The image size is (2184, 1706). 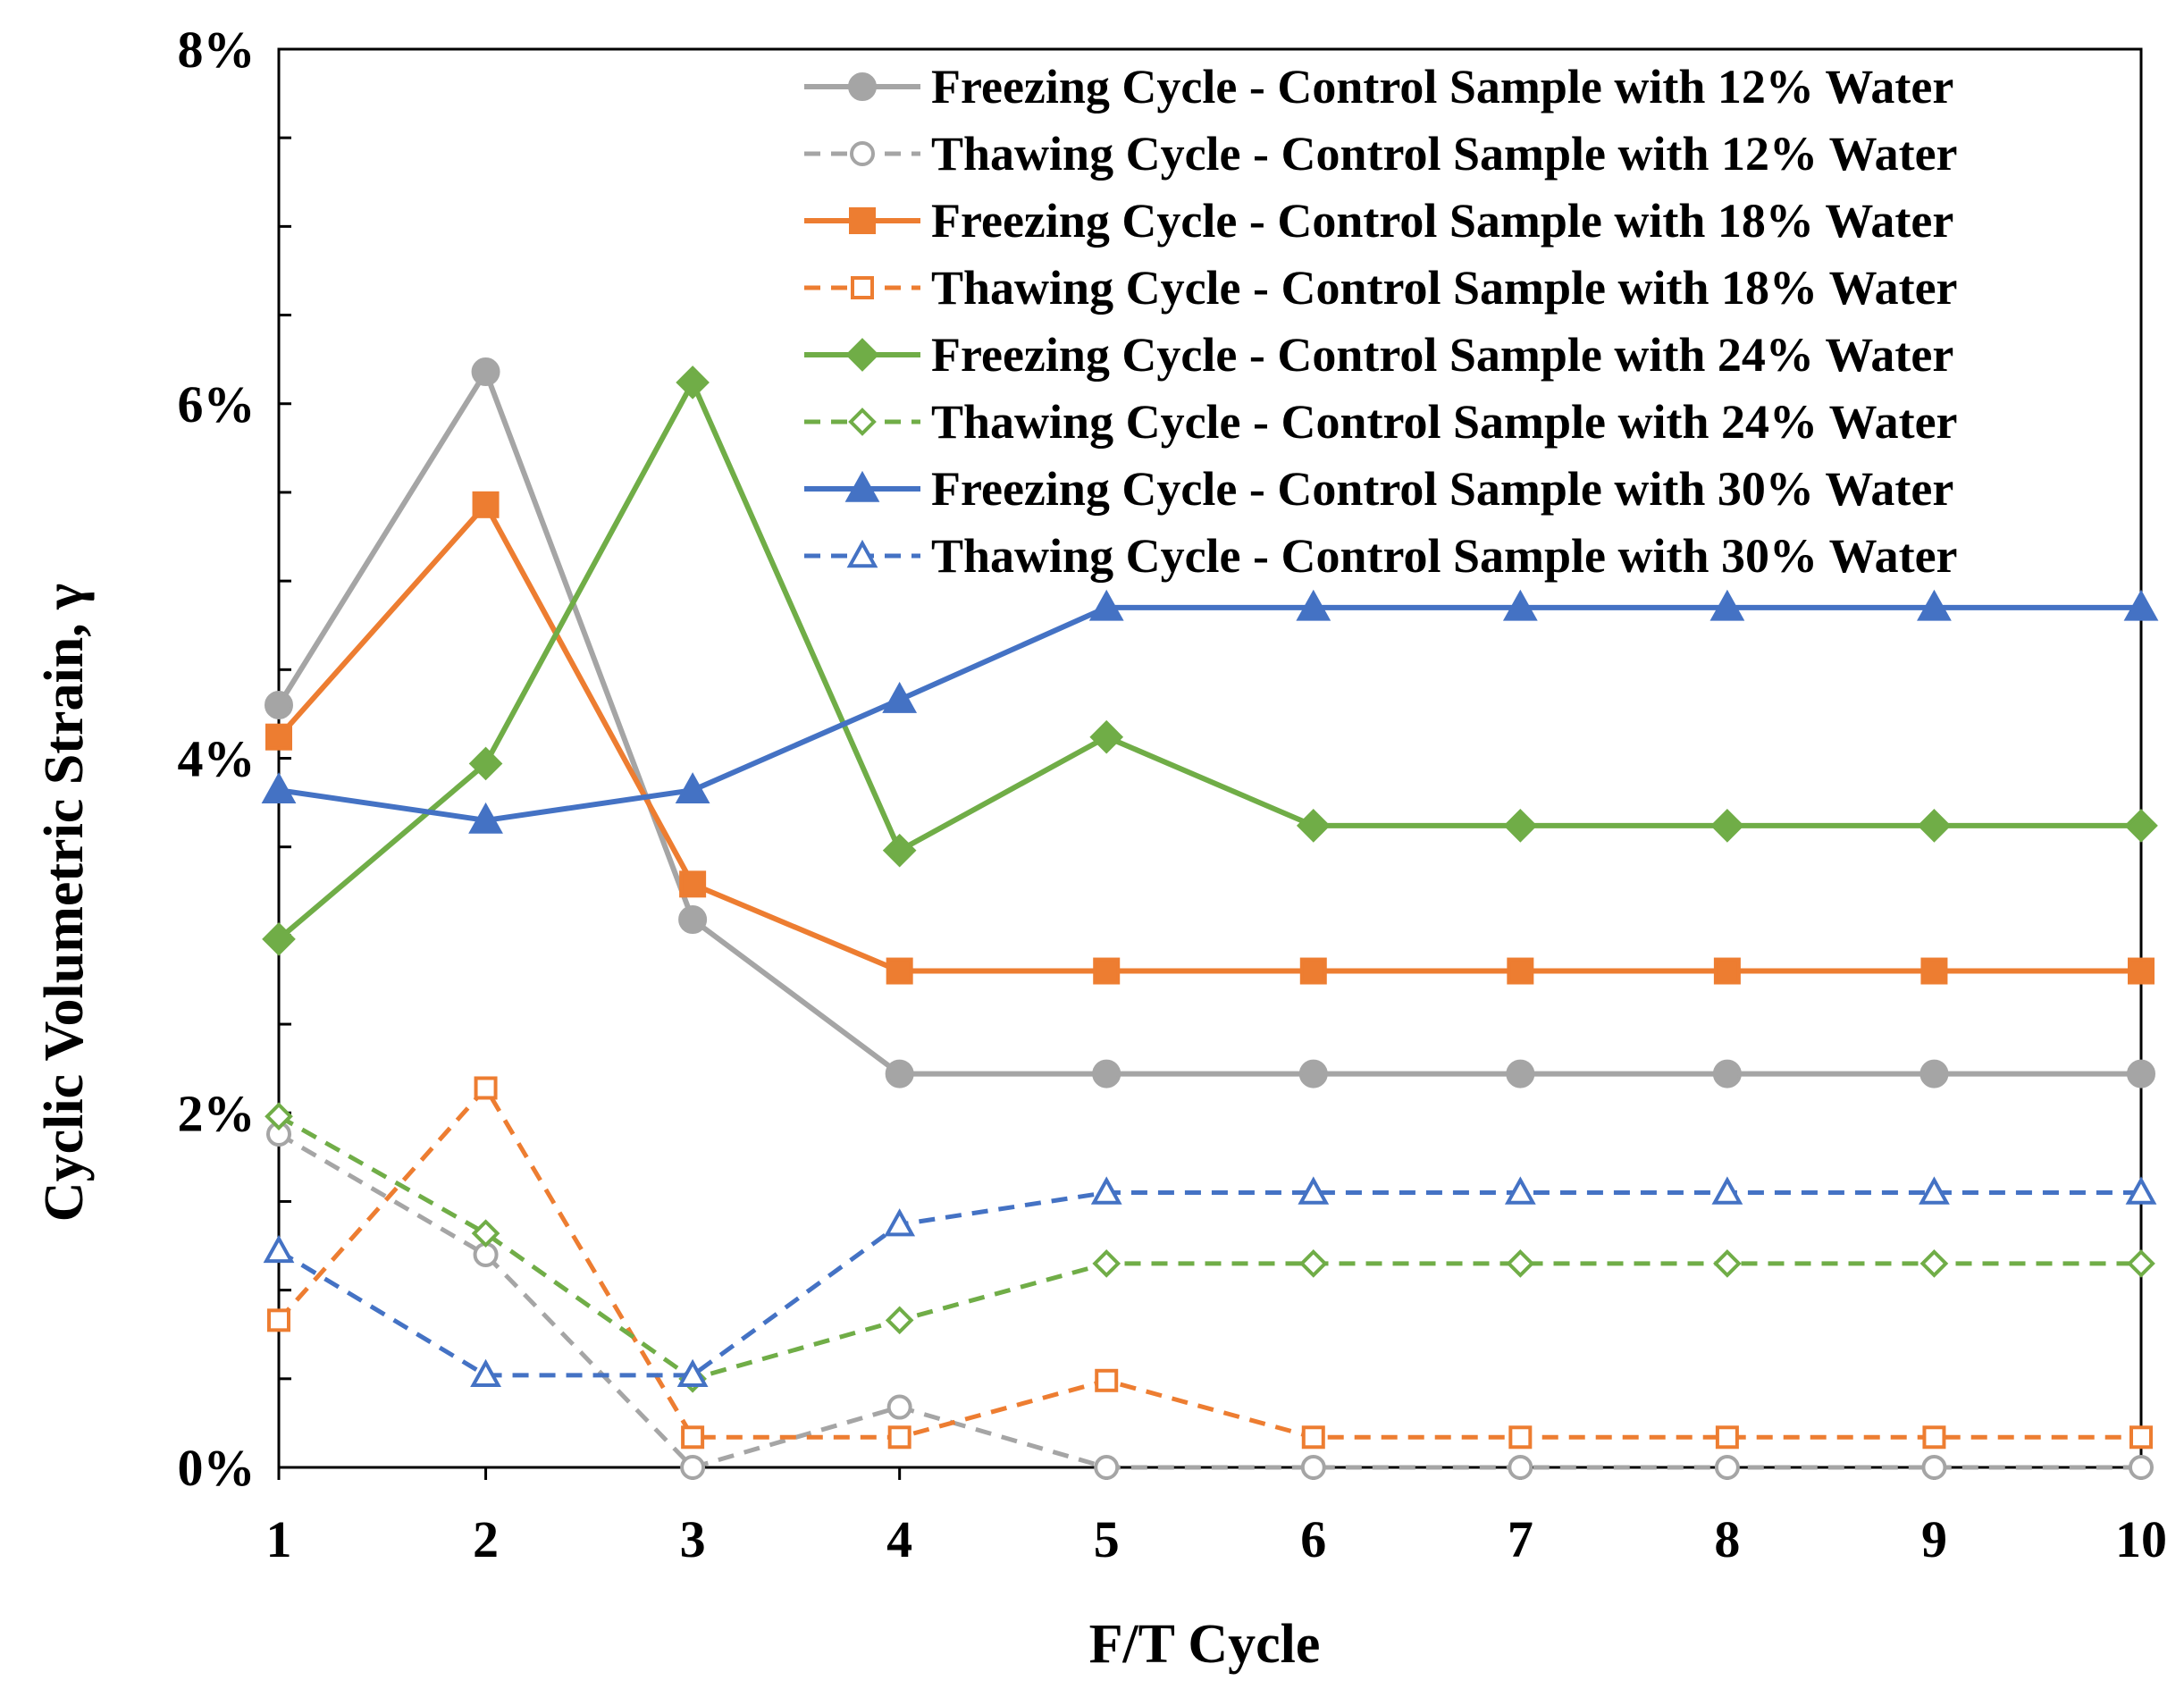 What do you see at coordinates (279, 1539) in the screenshot?
I see `x-tick-label: 1` at bounding box center [279, 1539].